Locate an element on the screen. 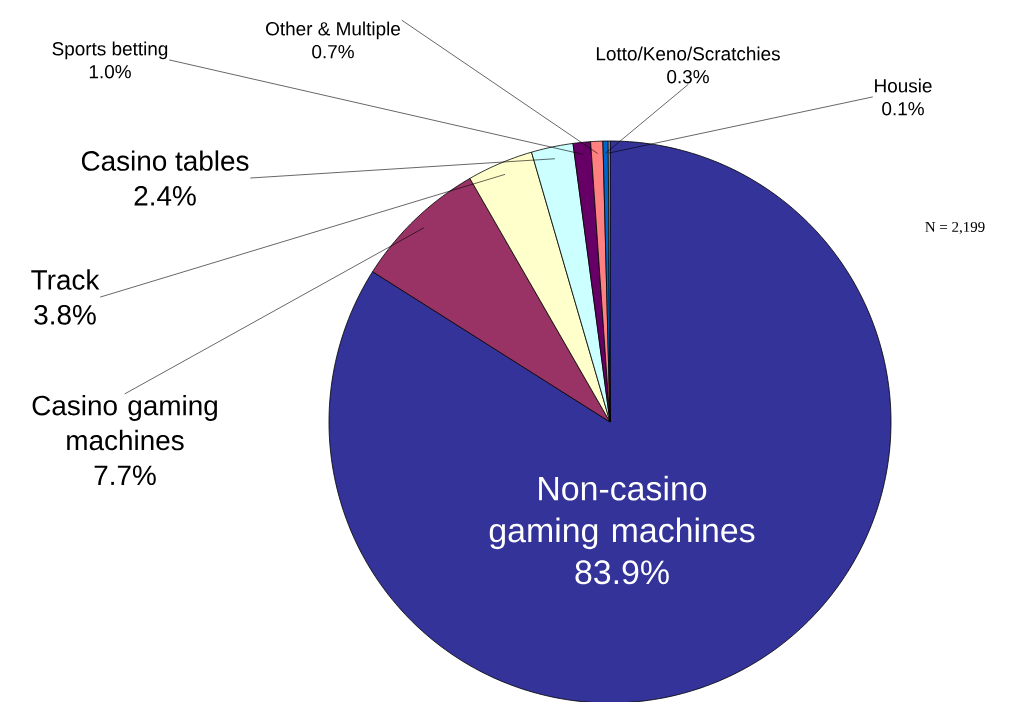  data-label: 0.1% is located at coordinates (903, 108).